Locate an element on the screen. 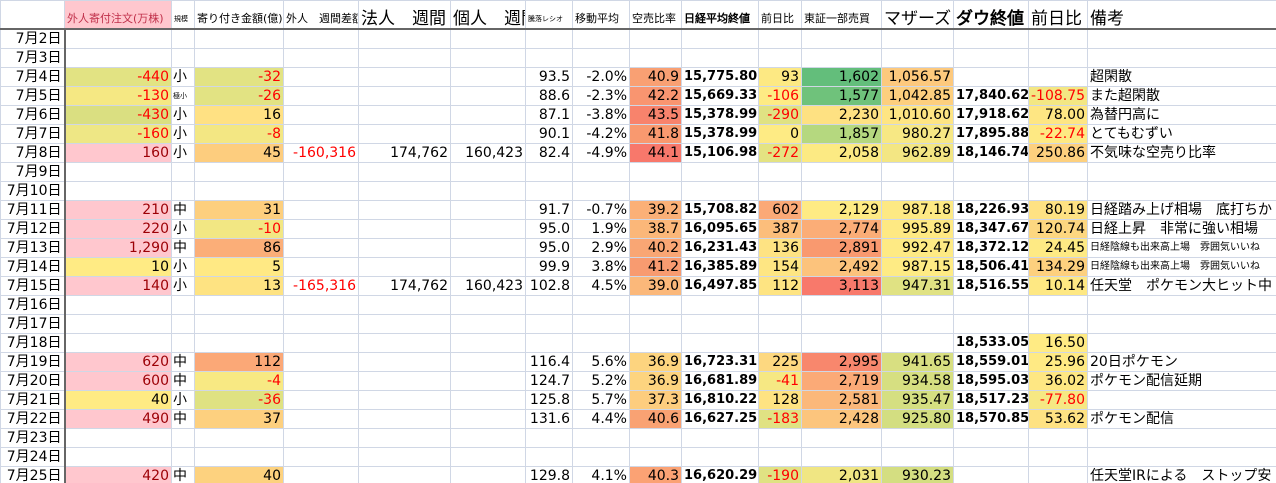 This screenshot has width=1276, height=483. cell-foreign-weekly: -165,316 is located at coordinates (321, 286).